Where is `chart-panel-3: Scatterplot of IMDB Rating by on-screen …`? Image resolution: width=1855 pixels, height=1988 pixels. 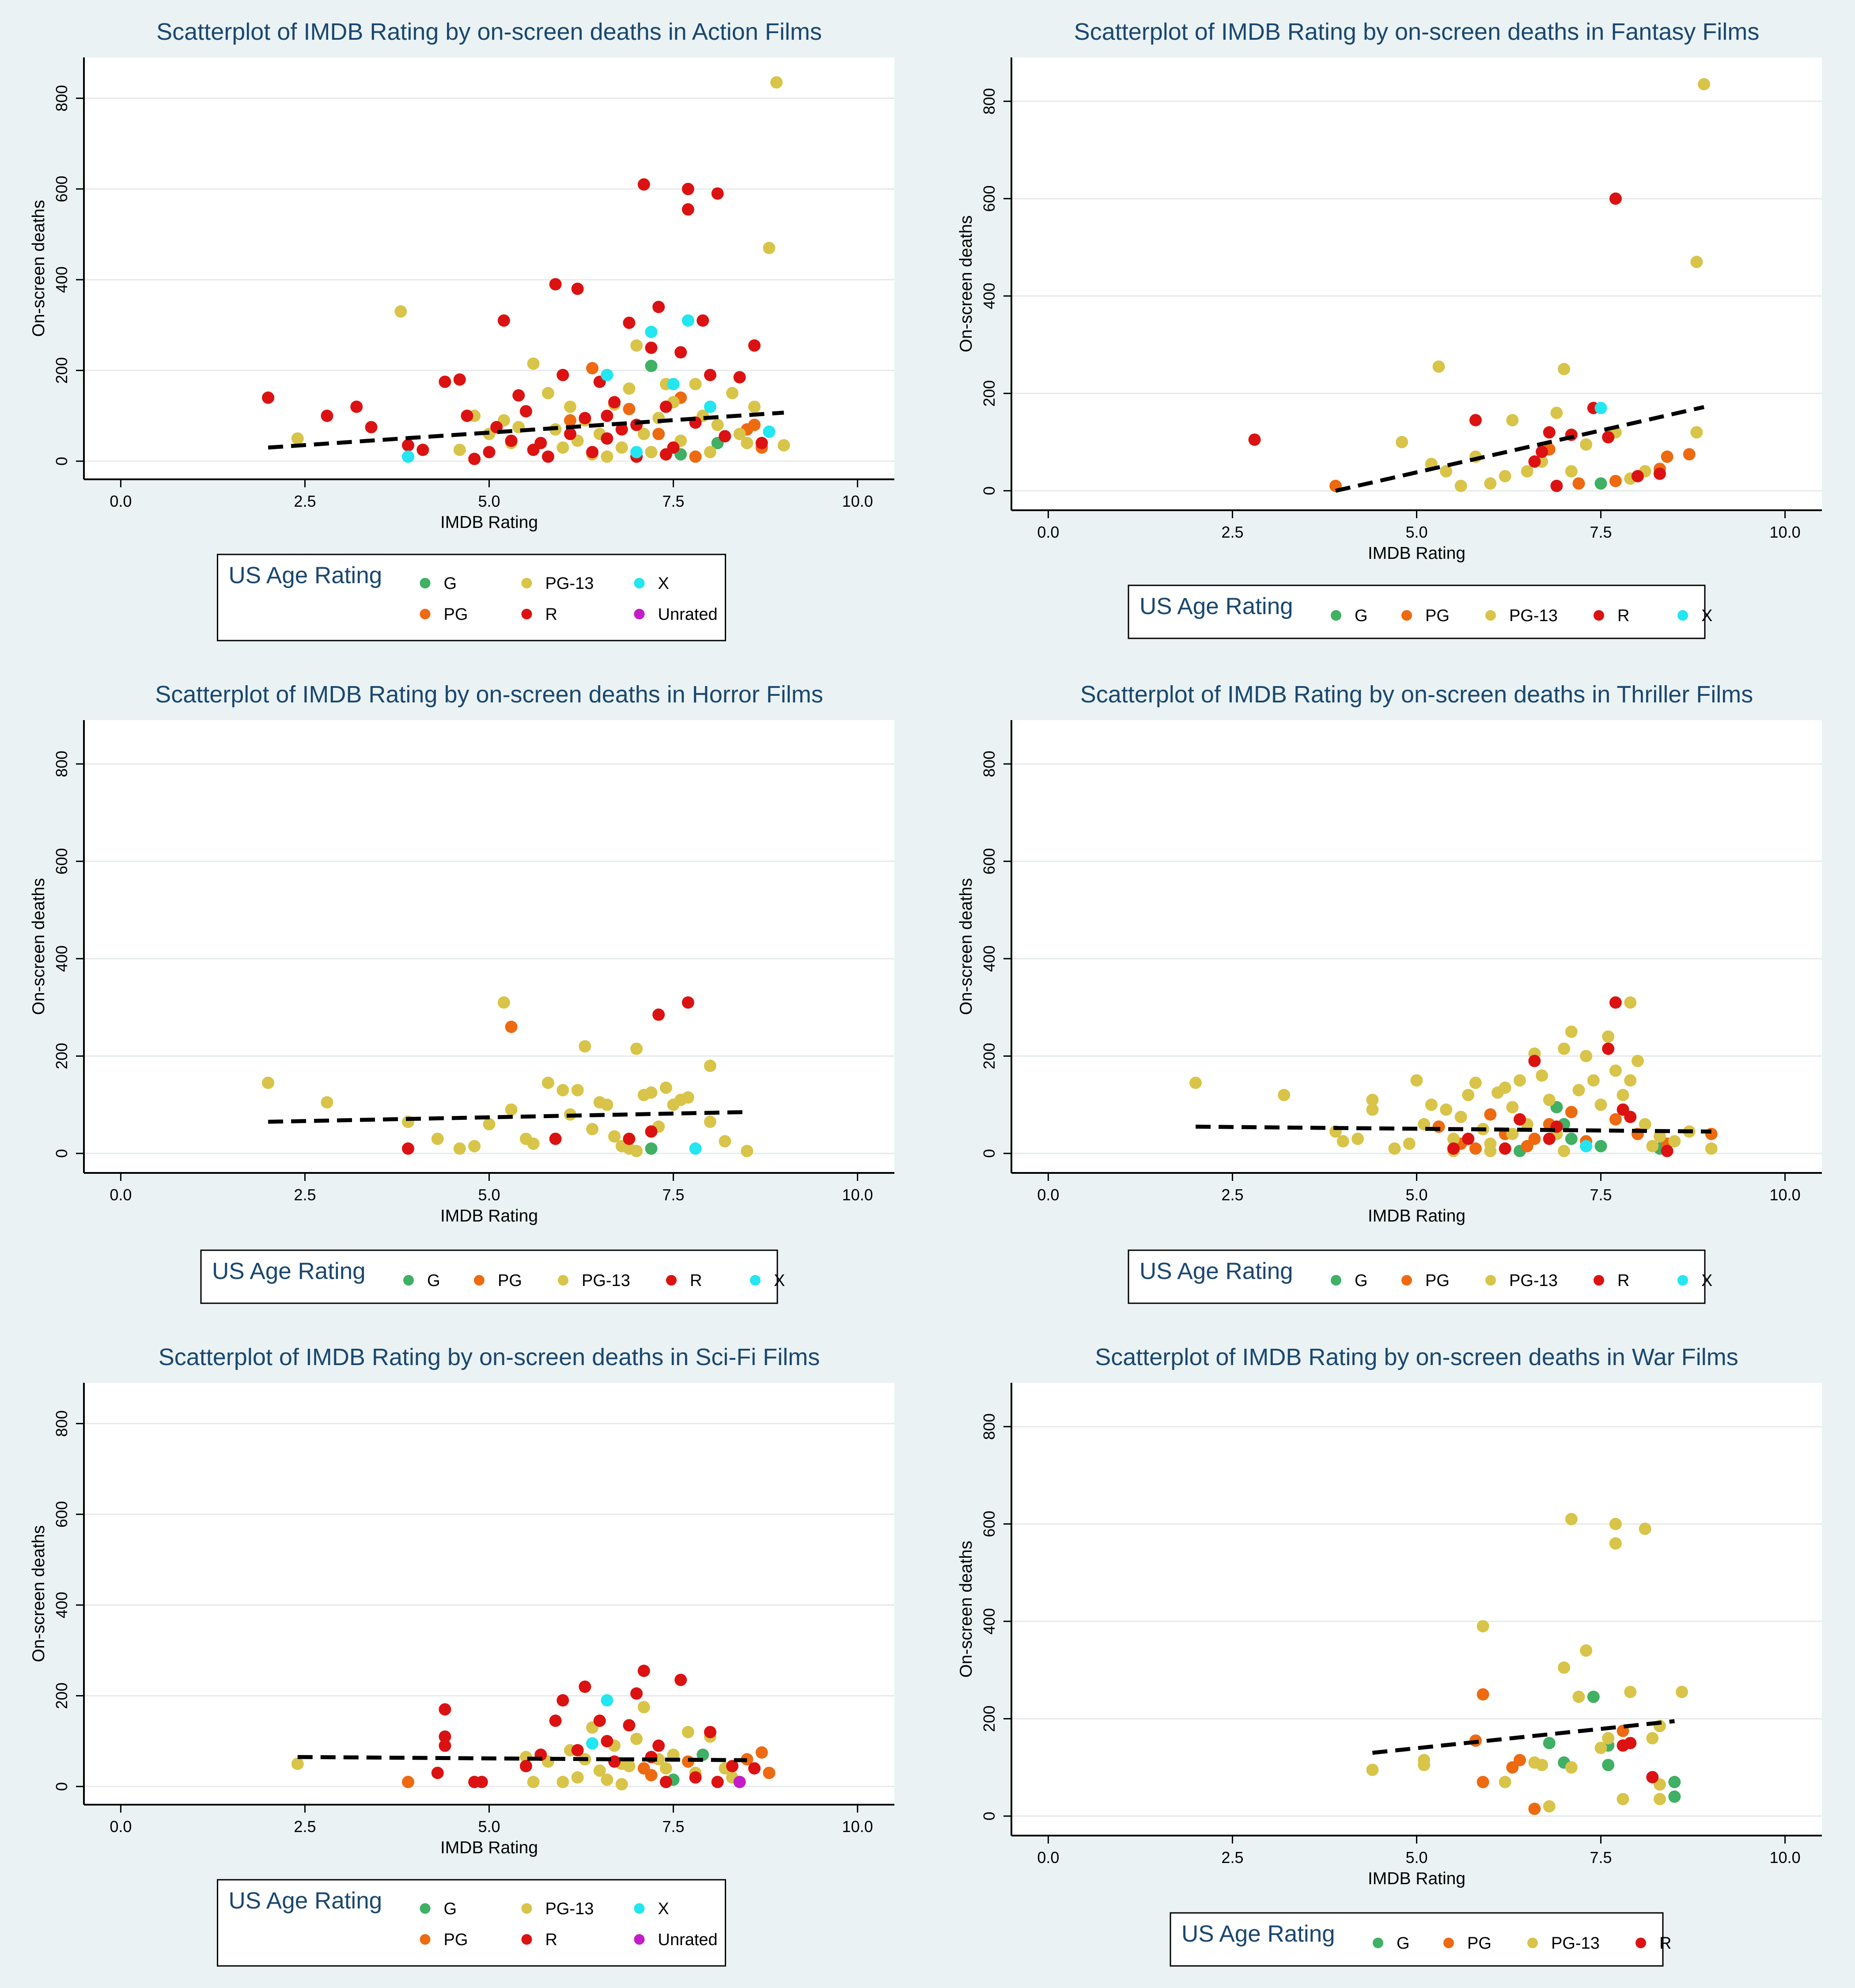 chart-panel-3: Scatterplot of IMDB Rating by on-screen … is located at coordinates (1389, 992).